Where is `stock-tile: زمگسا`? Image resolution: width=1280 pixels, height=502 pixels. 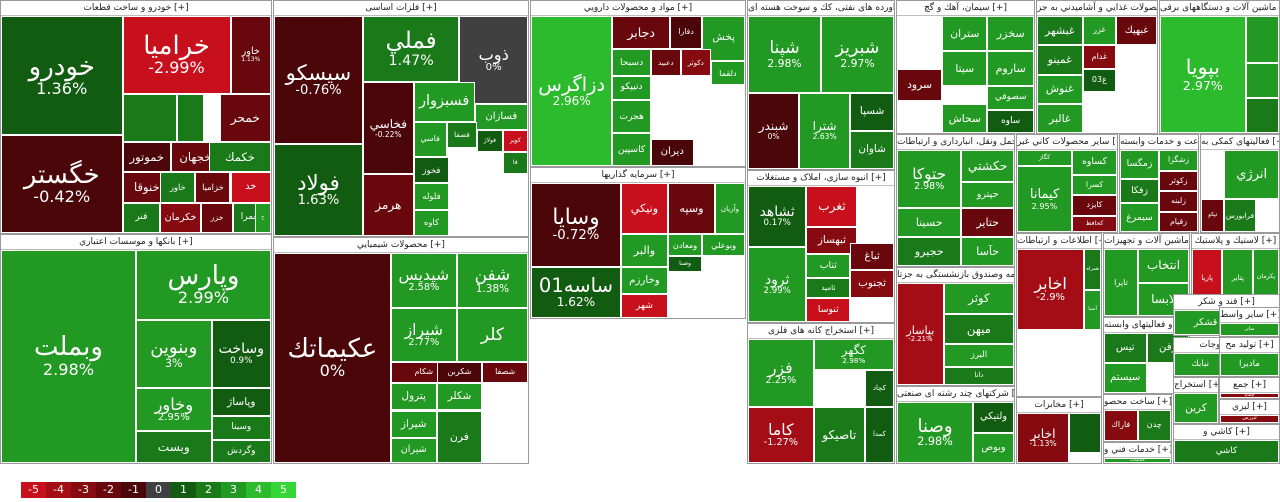 stock-tile: زمگسا is located at coordinates (1139, 164).